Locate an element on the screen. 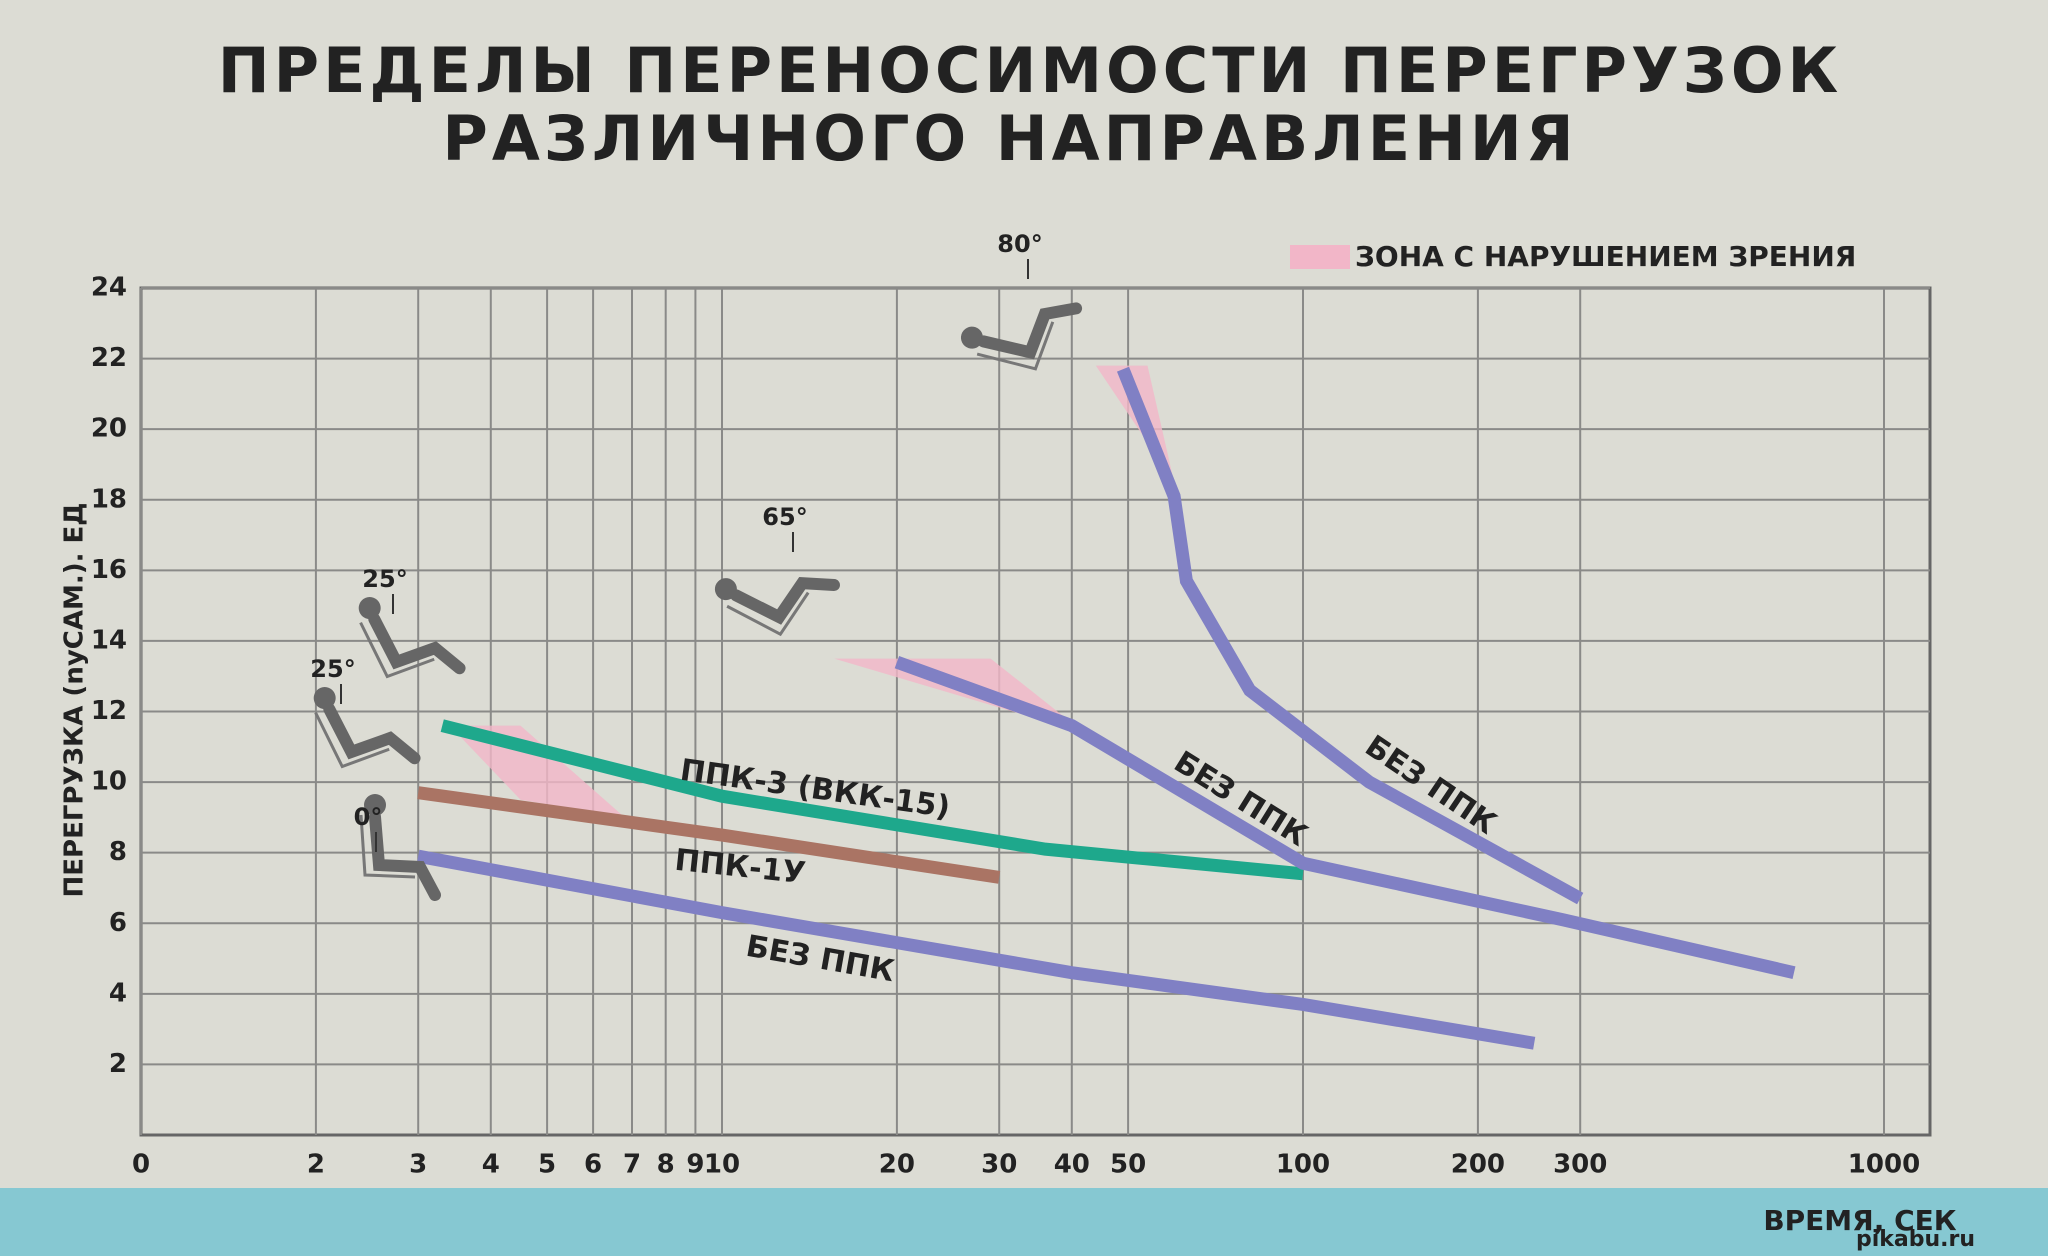 The height and width of the screenshot is (1256, 2048). x-tick-label: 2 is located at coordinates (316, 1165).